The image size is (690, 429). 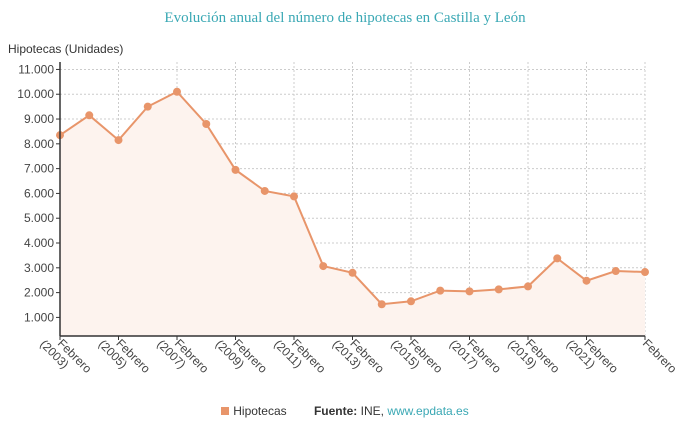 I want to click on y-tick-label: 9.000, so click(x=39, y=119).